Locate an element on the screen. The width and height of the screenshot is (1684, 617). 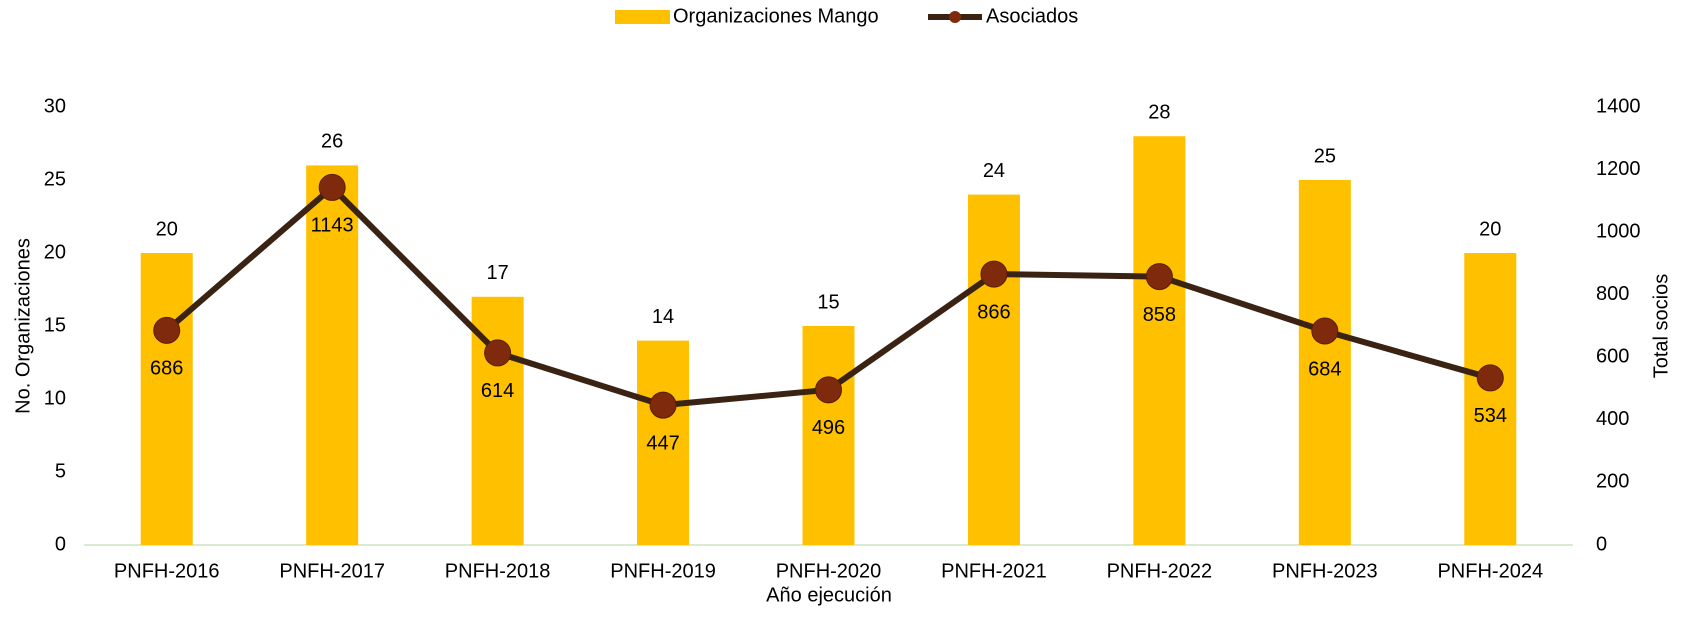
y2-tick-label: 800 is located at coordinates (1612, 294).